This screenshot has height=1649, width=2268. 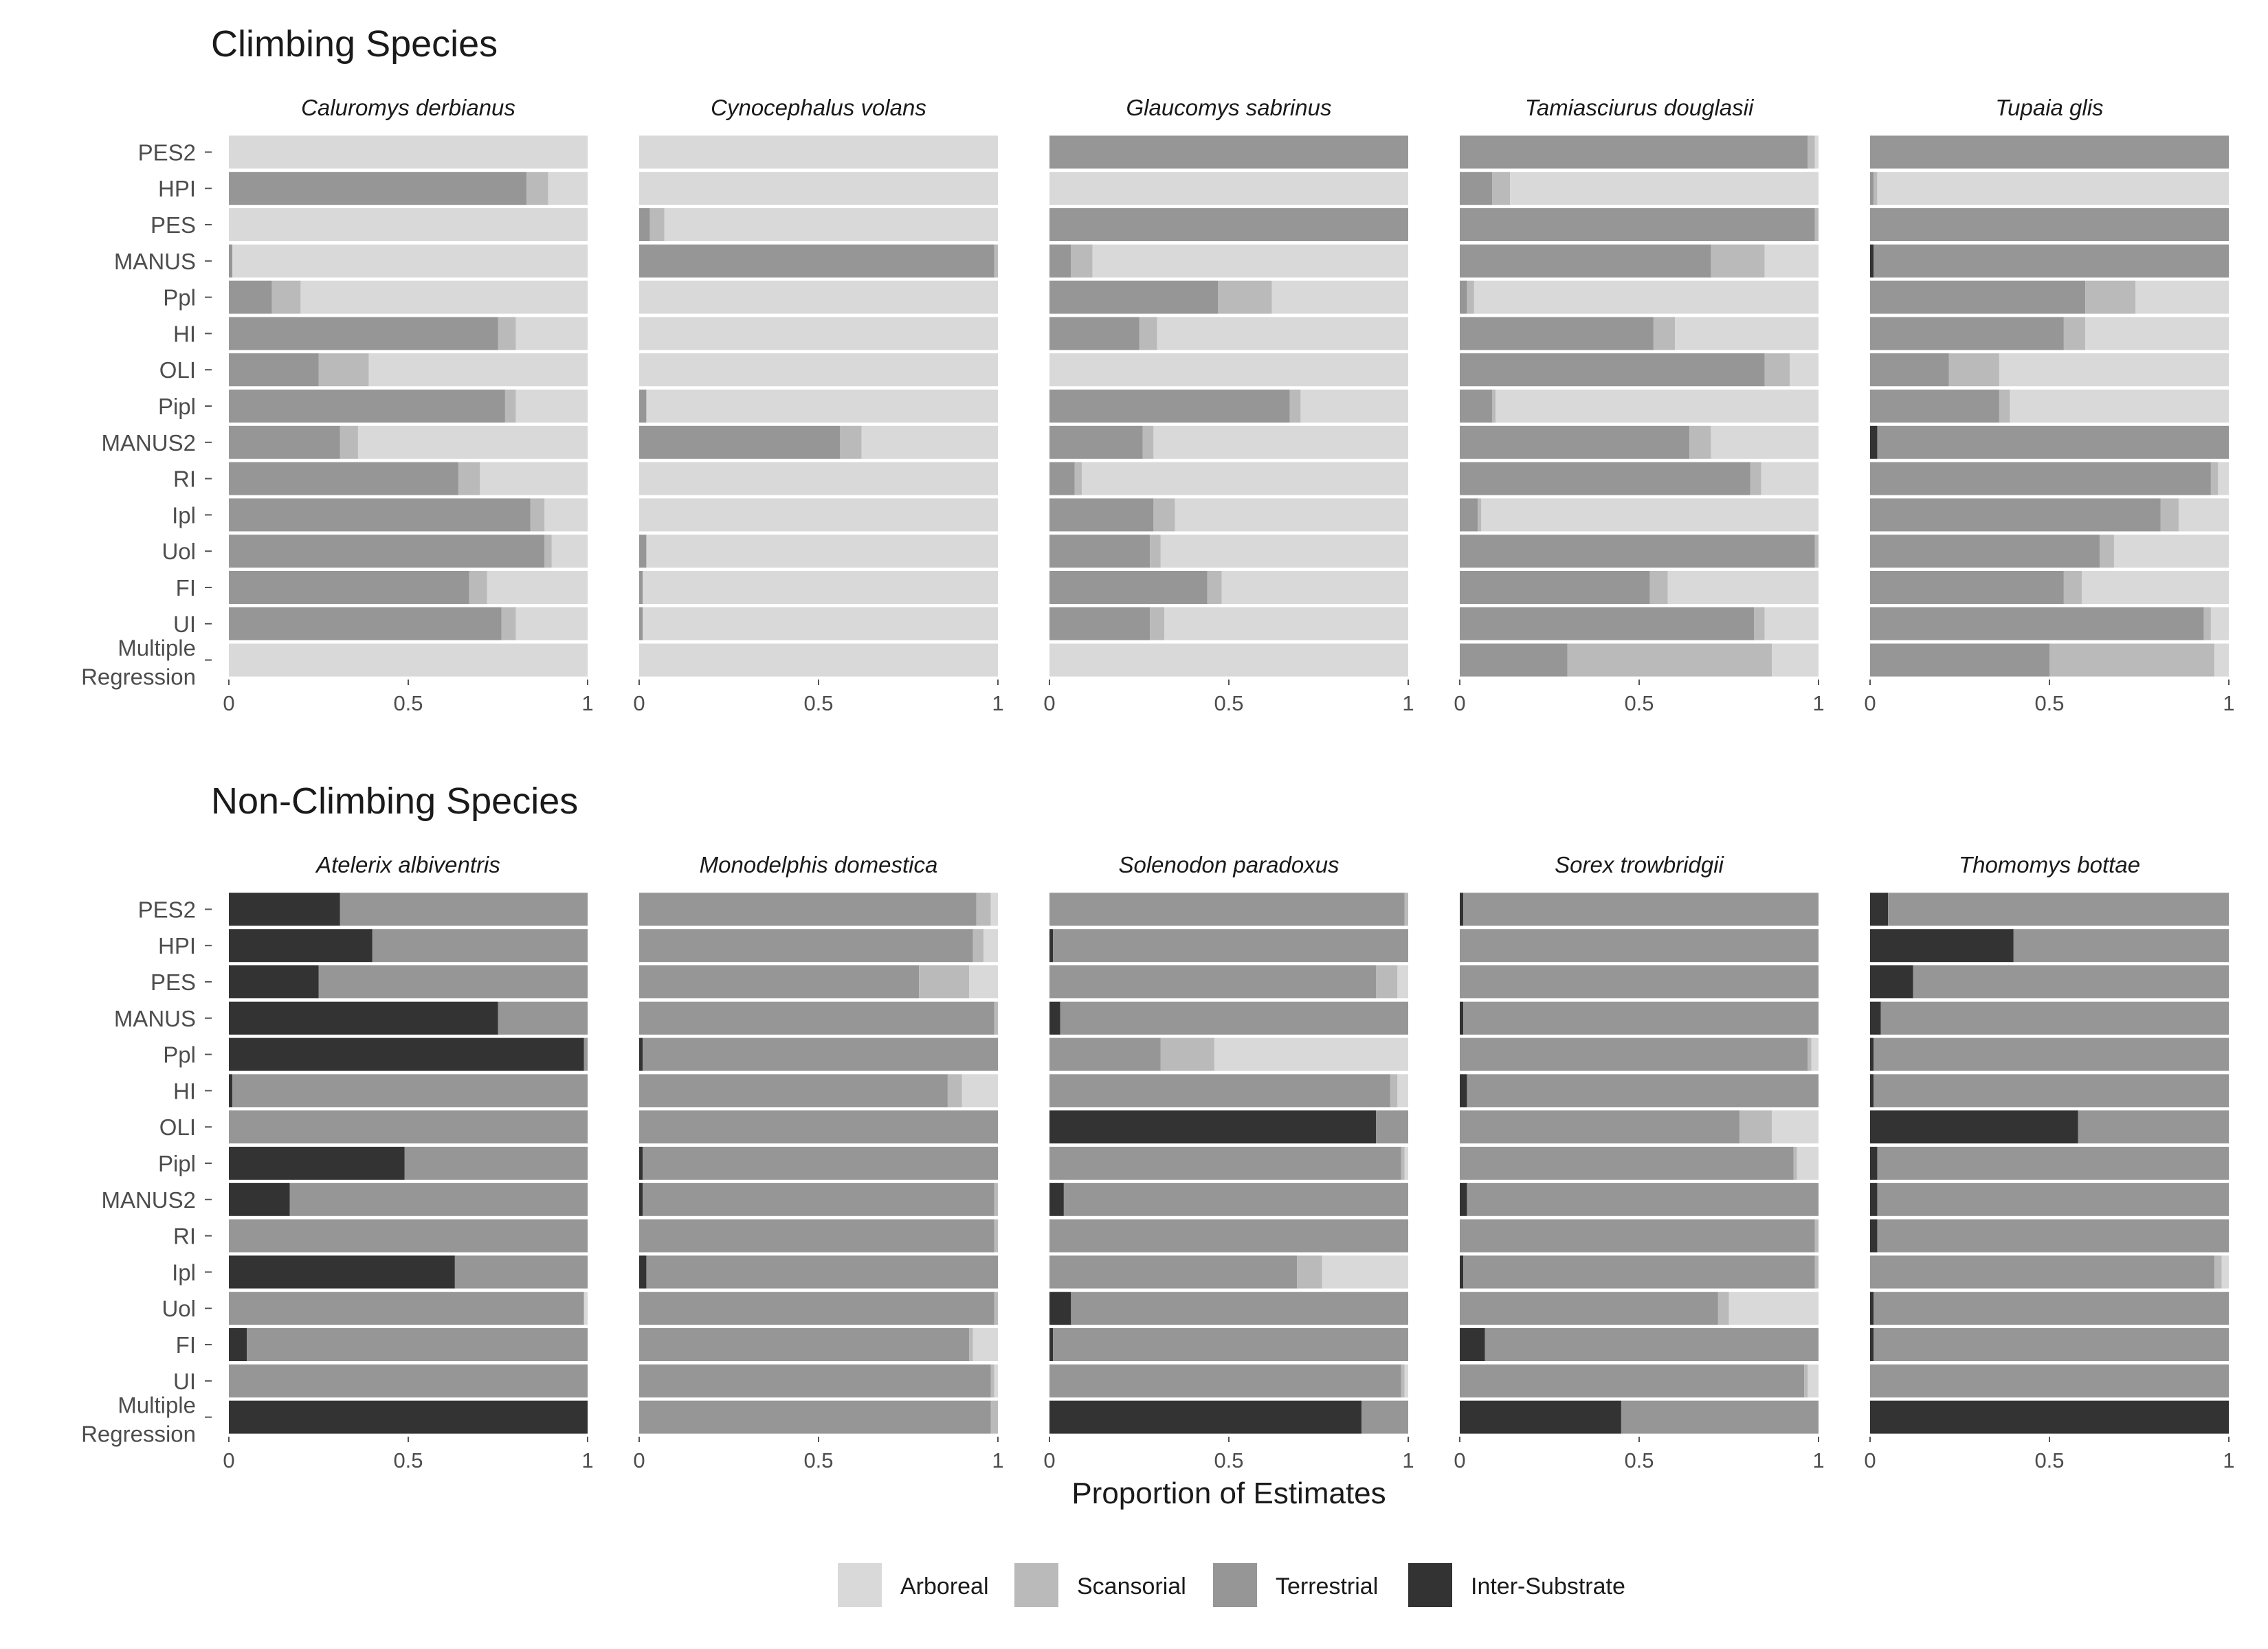 I want to click on y-tick-label: Ppl, so click(x=180, y=298).